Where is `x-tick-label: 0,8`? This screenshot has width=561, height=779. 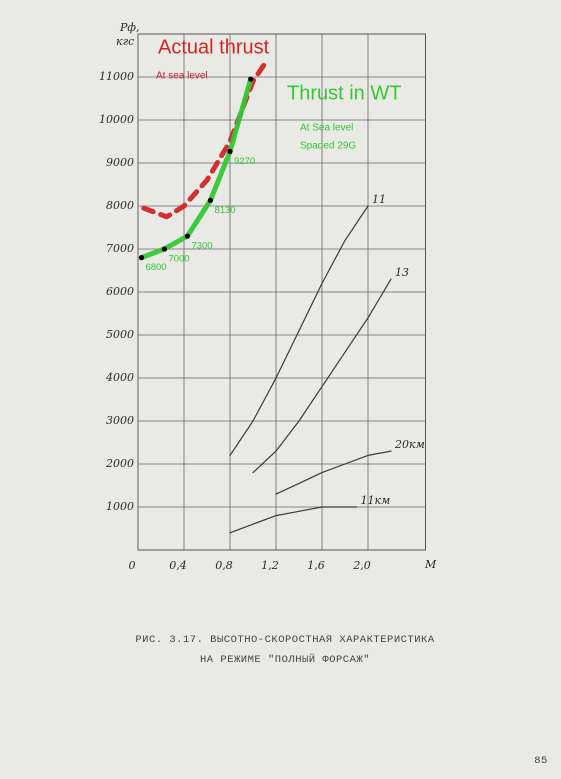 x-tick-label: 0,8 is located at coordinates (224, 565).